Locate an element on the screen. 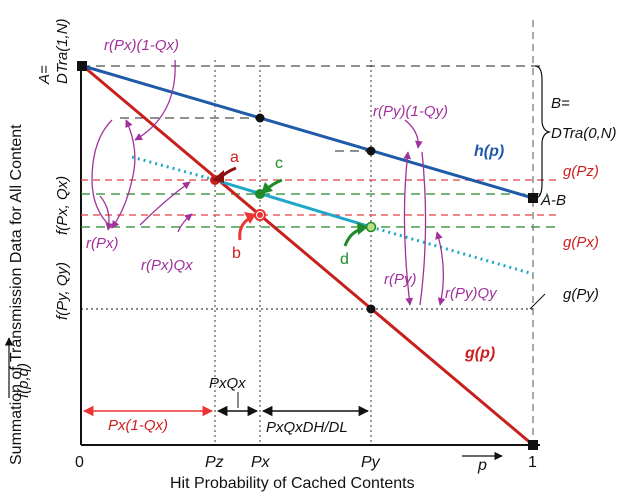 The width and height of the screenshot is (643, 500). label-dtra-1n: DTra(1,N) is located at coordinates (62, 51).